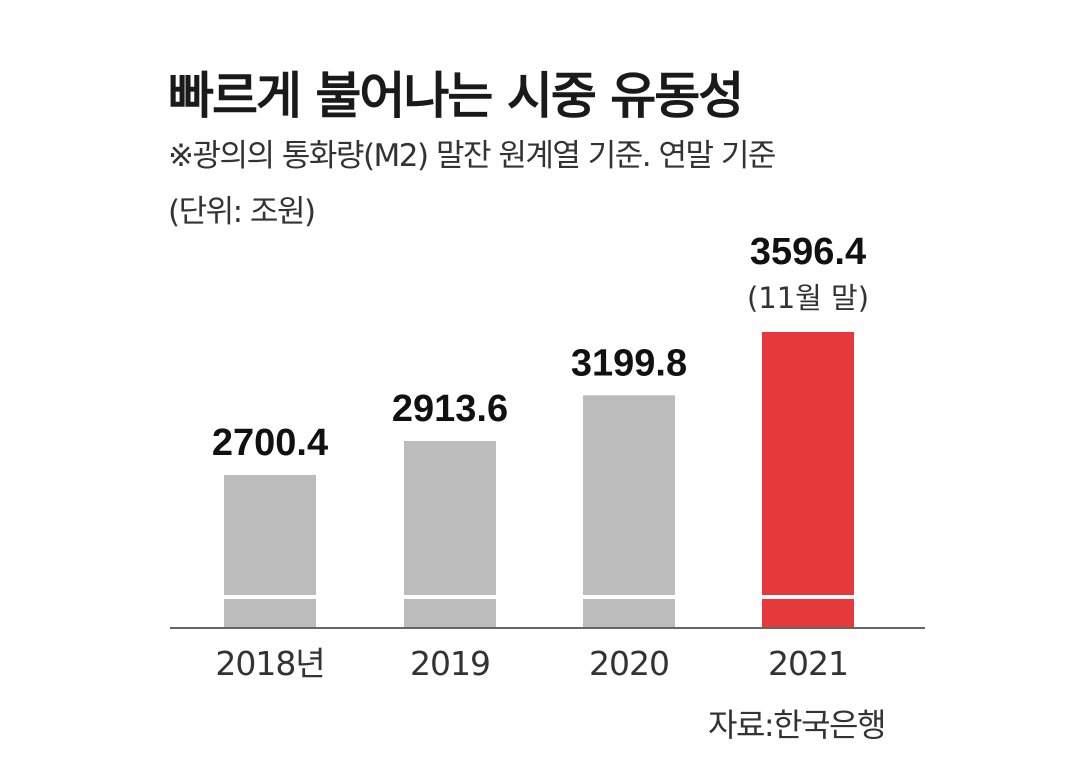 This screenshot has height=772, width=1076. Describe the element at coordinates (456, 96) in the screenshot. I see `chart-title: 빠르게 불어나는 시중 유동성` at that location.